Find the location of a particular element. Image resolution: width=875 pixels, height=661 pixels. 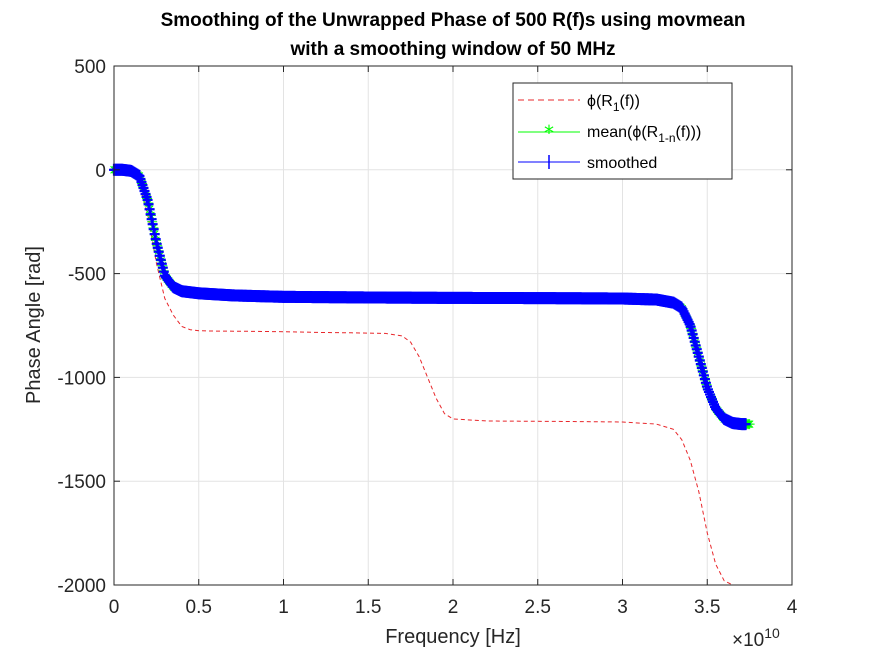

legend-entry-2-sub: 1-n is located at coordinates (666, 138).